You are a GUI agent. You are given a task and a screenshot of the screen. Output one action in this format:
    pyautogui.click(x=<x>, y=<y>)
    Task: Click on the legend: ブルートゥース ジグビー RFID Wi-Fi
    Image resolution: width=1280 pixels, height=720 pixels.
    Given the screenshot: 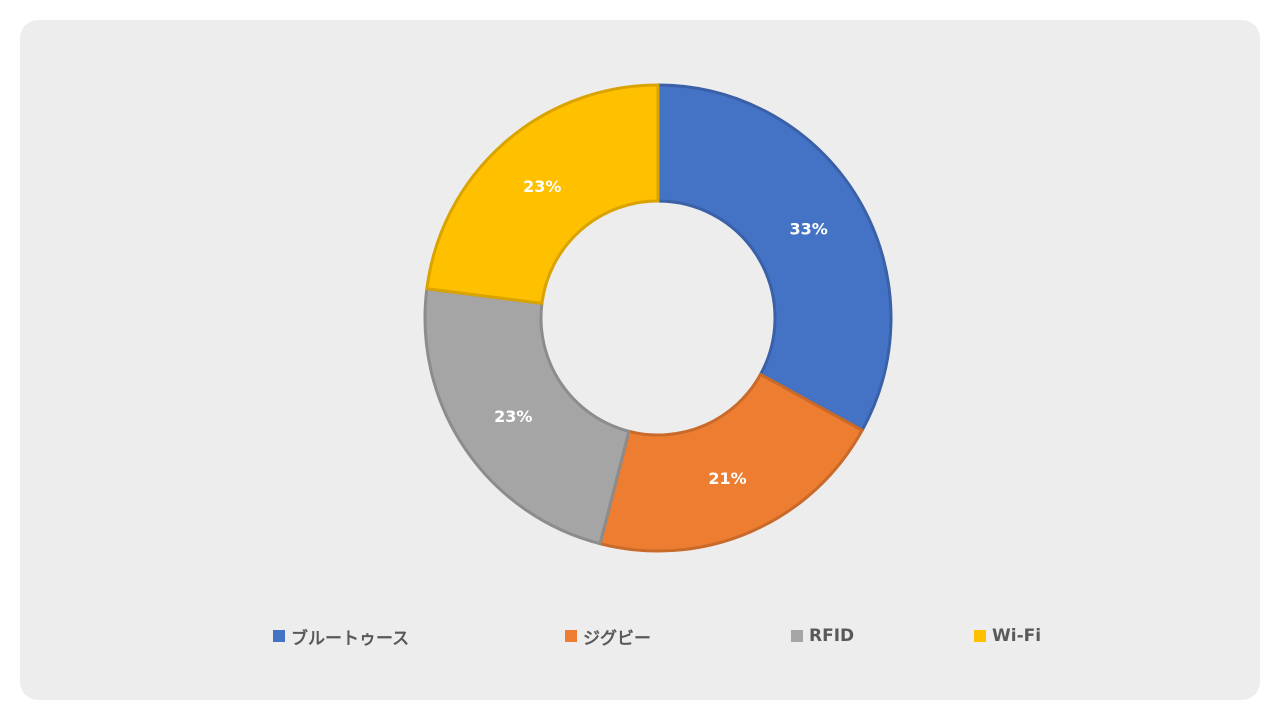 What is the action you would take?
    pyautogui.click(x=640, y=636)
    